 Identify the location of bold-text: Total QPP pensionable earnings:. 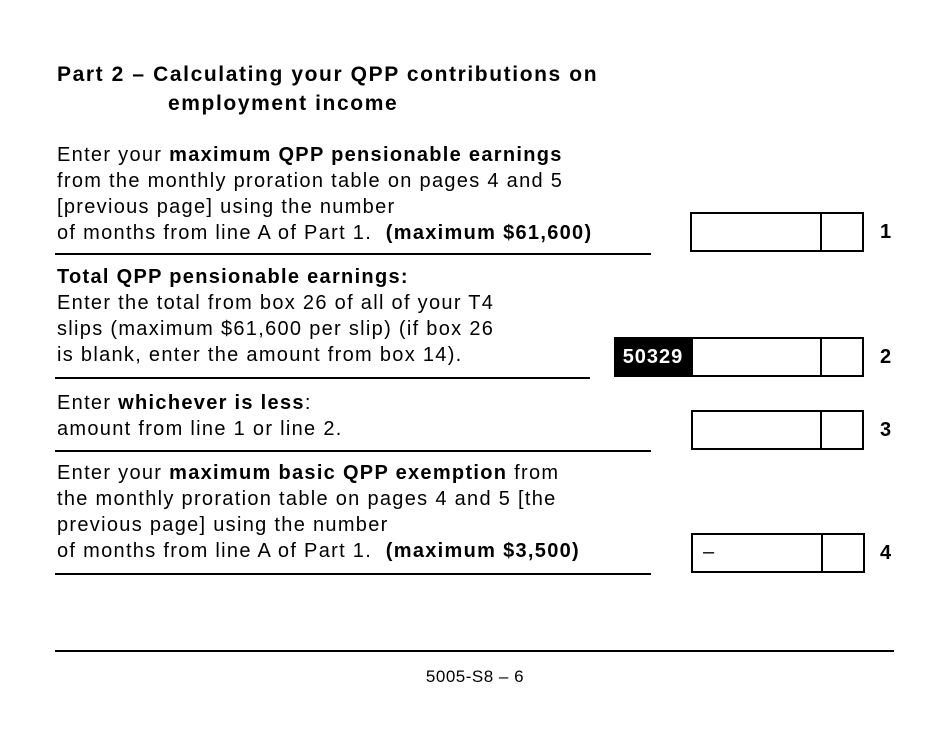
(233, 277).